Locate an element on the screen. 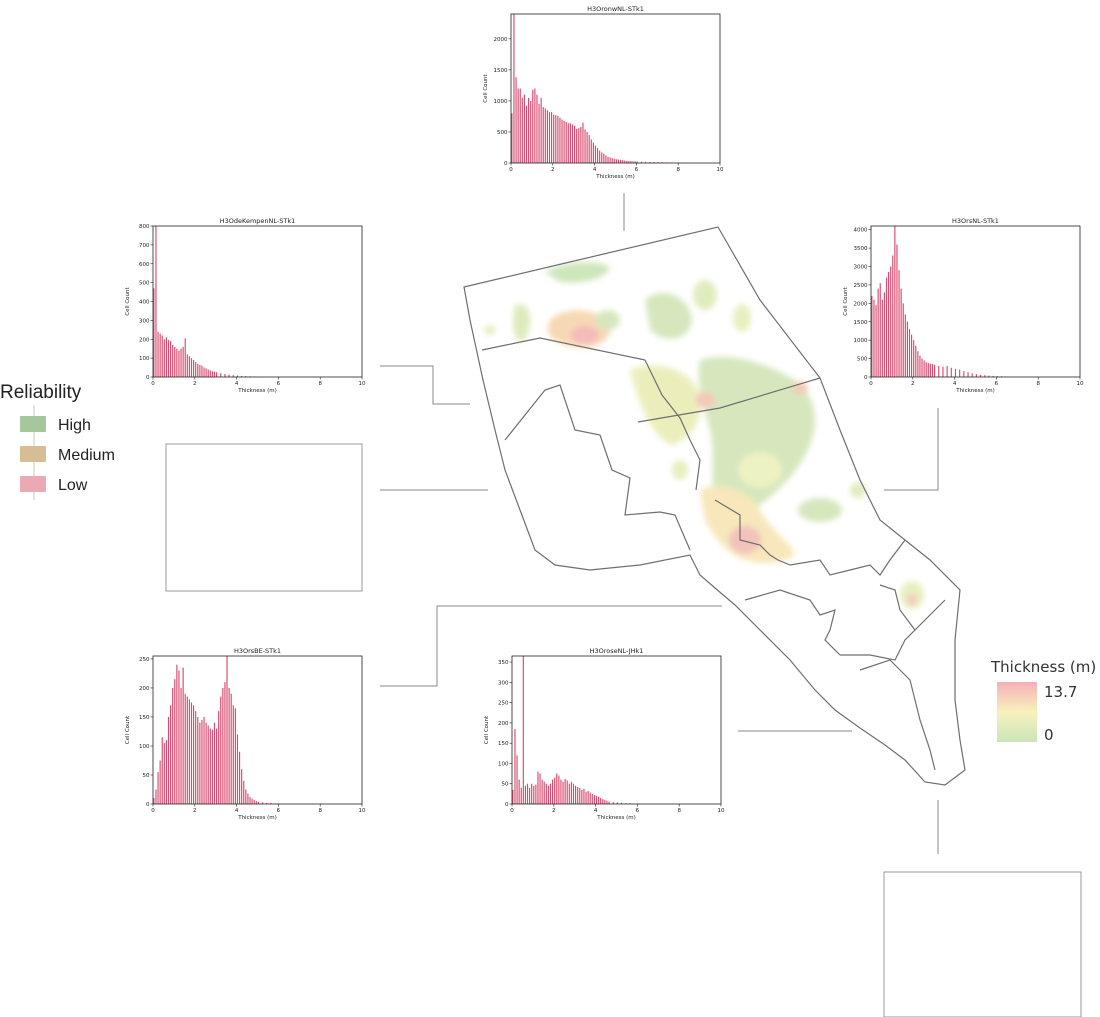  h3orsnl-stk1-ytick-label: 3000 is located at coordinates (861, 268).